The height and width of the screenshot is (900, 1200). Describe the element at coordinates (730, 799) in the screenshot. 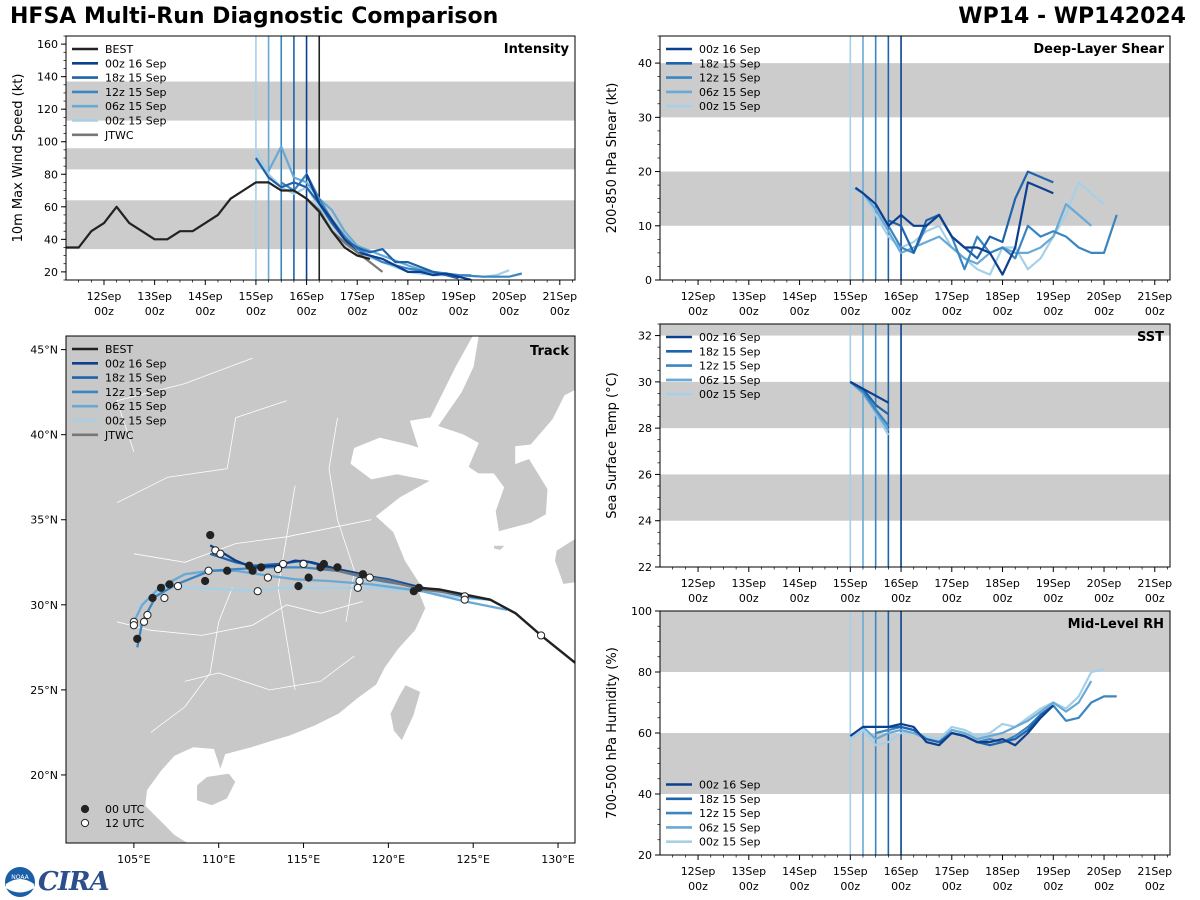

I see `rh-legend-label: 18z 15 Sep` at that location.